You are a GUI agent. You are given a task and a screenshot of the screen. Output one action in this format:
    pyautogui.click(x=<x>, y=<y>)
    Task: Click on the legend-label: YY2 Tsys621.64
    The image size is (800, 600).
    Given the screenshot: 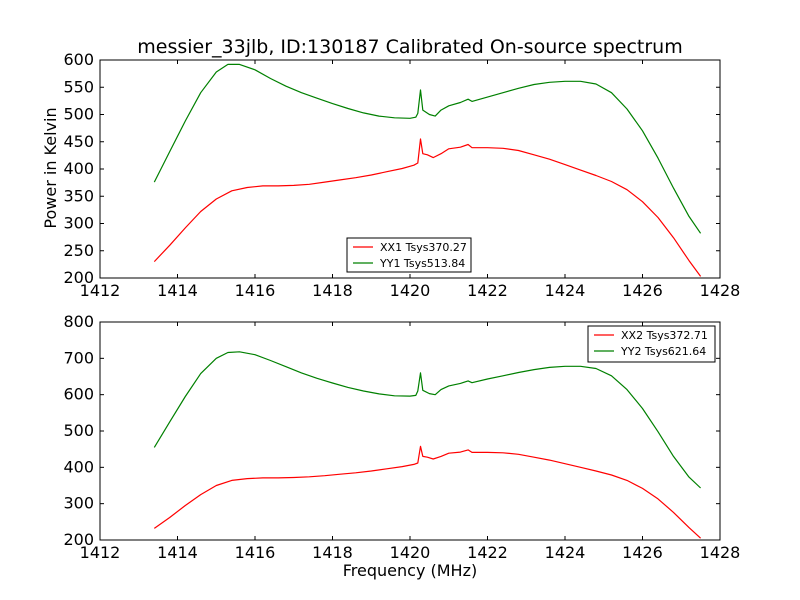 What is the action you would take?
    pyautogui.click(x=663, y=351)
    